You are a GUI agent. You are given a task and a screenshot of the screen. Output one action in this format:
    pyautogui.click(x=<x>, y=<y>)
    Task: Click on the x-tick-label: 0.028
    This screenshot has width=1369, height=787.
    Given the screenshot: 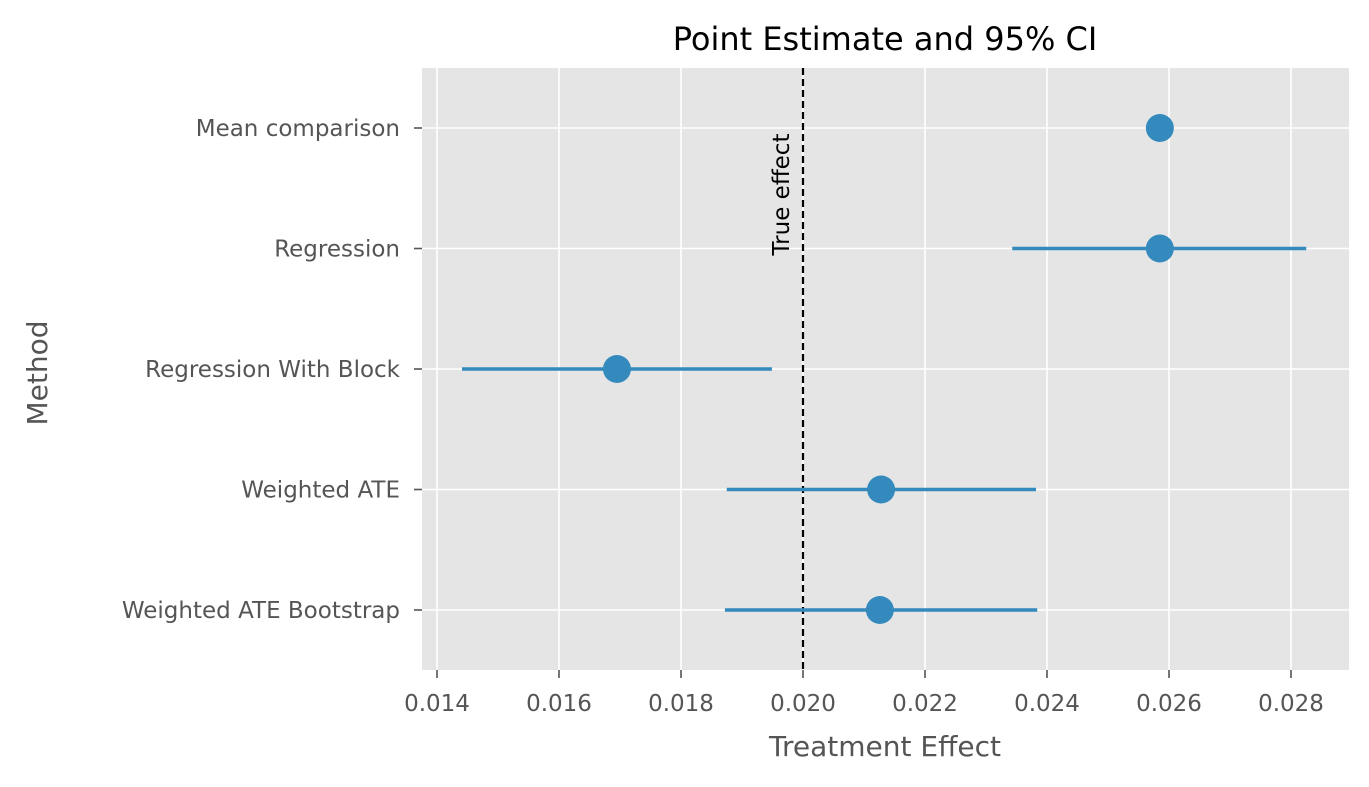 What is the action you would take?
    pyautogui.click(x=1291, y=704)
    